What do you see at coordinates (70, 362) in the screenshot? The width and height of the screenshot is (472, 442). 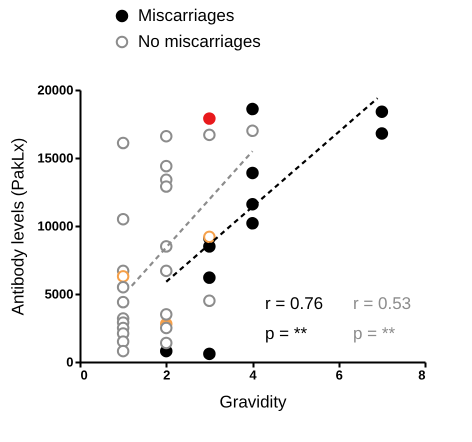 I see `y-tick-label: 0` at bounding box center [70, 362].